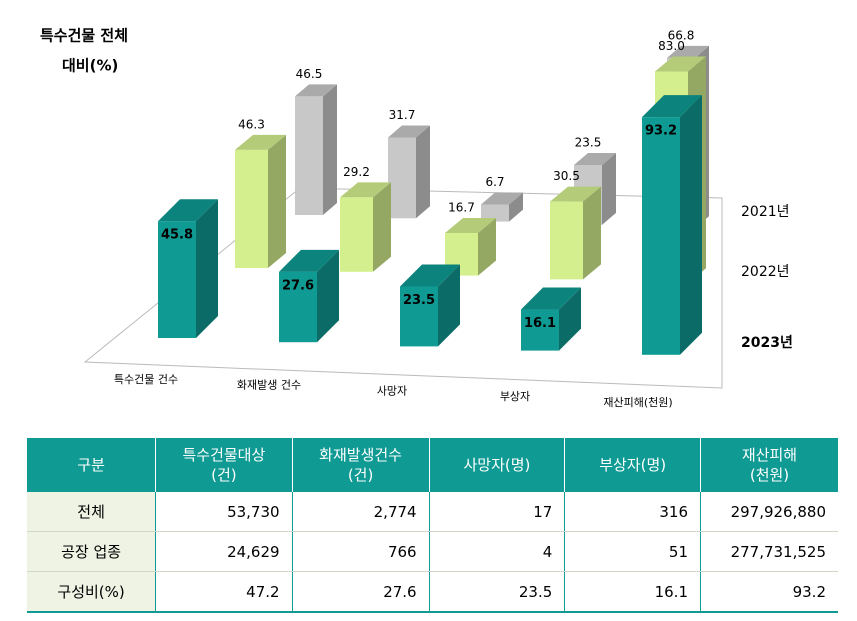 Image resolution: width=857 pixels, height=621 pixels. Describe the element at coordinates (515, 396) in the screenshot. I see `x-tick-label: 부상자` at that location.